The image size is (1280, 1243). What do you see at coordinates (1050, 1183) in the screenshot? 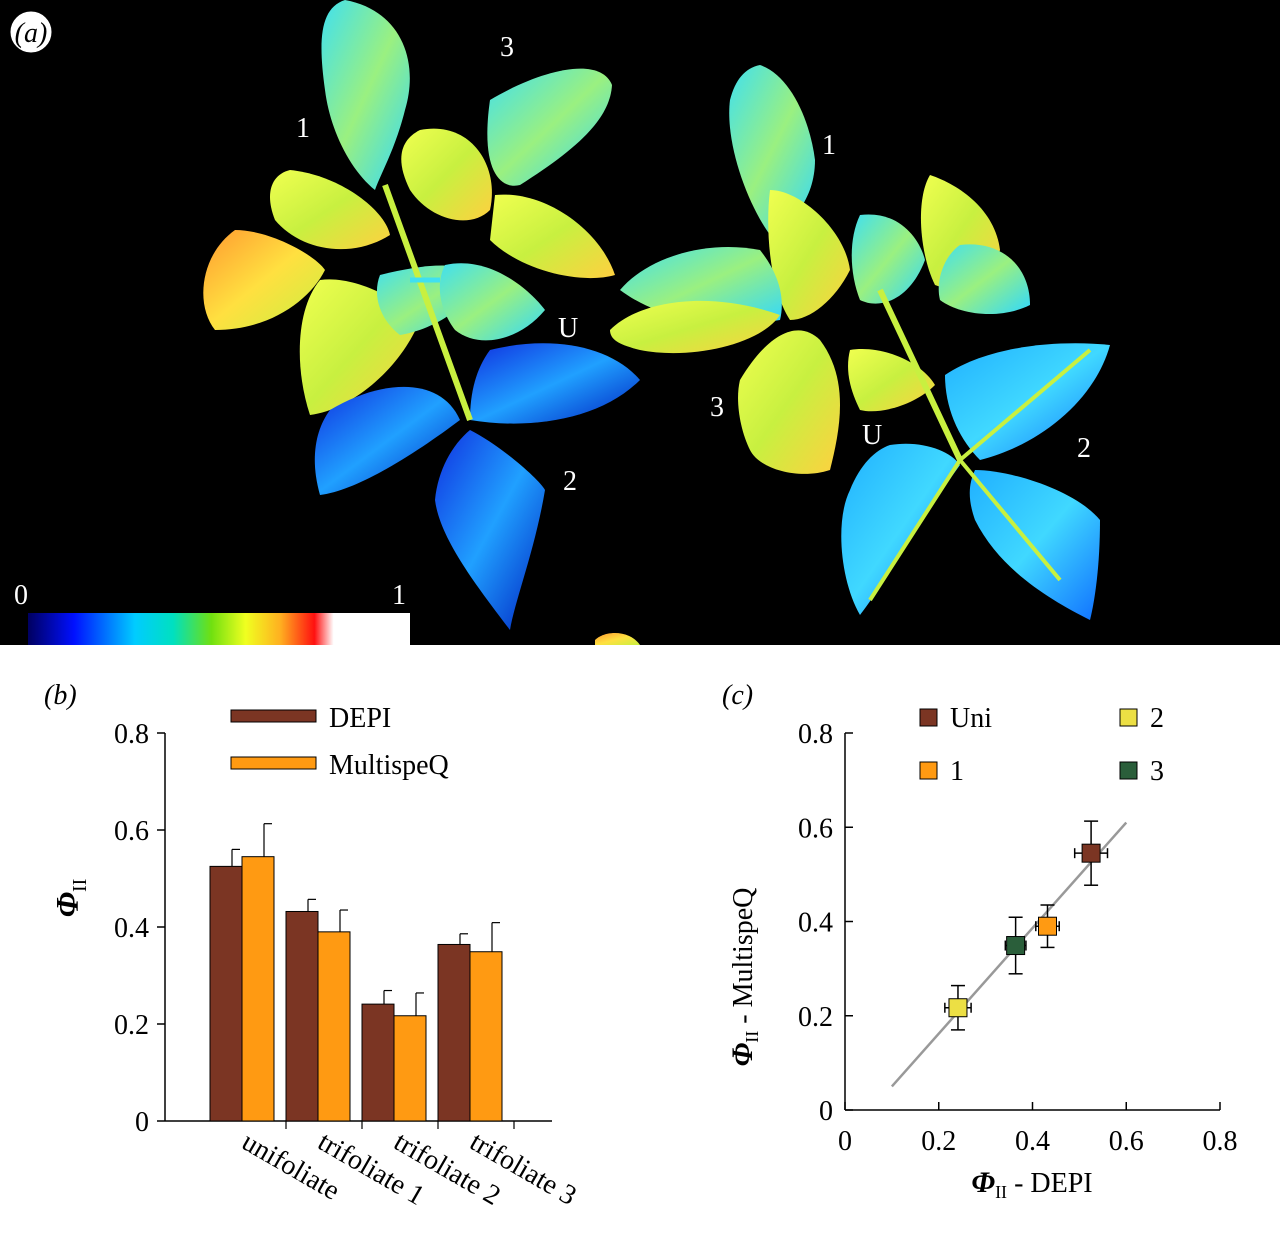
I see `x-axis-label-suffix: - DEPI` at bounding box center [1050, 1183].